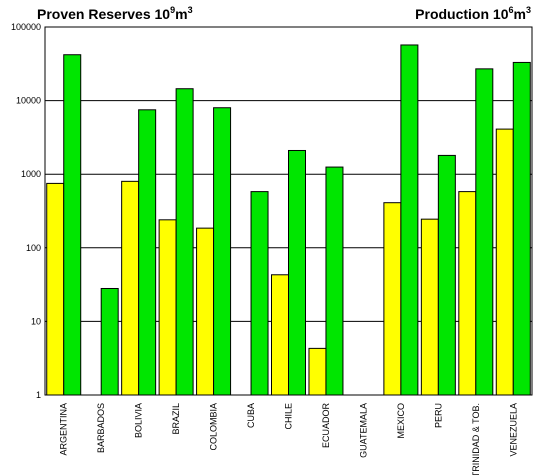 This screenshot has width=533, height=475. What do you see at coordinates (392, 299) in the screenshot?
I see `bar-reserves-mexico` at bounding box center [392, 299].